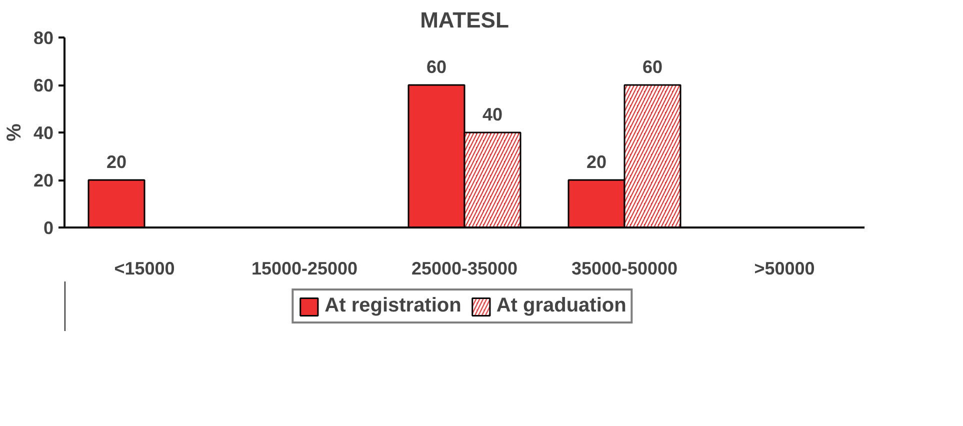  Describe the element at coordinates (784, 268) in the screenshot. I see `x-tick-label: >50000` at that location.